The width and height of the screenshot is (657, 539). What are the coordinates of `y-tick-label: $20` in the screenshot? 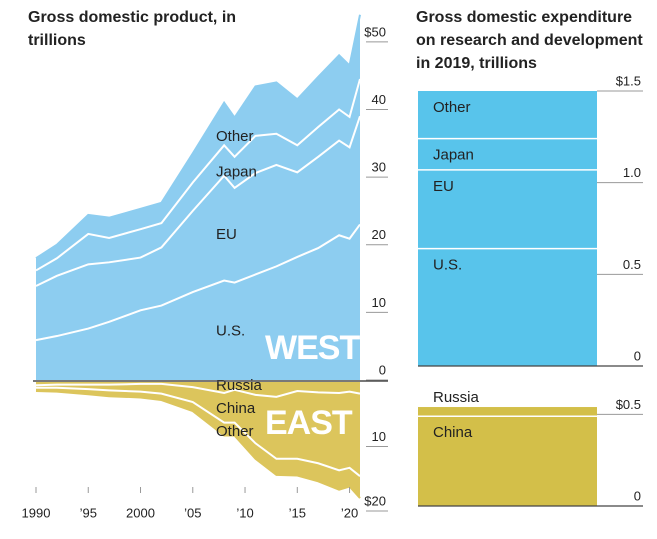 It's located at (375, 500).